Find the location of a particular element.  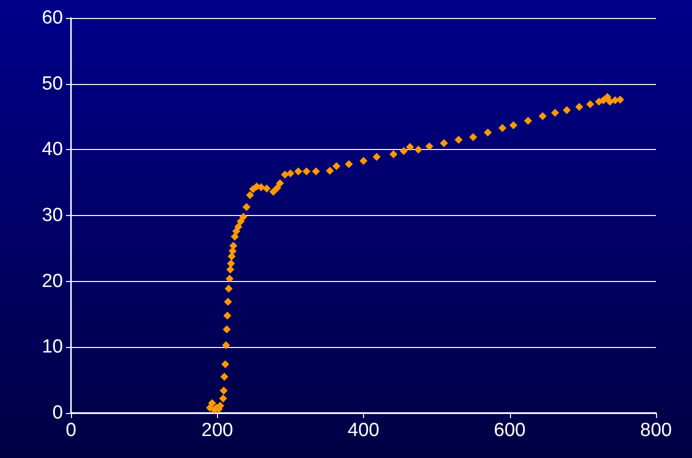

y-tick-label: 0 is located at coordinates (57, 413).